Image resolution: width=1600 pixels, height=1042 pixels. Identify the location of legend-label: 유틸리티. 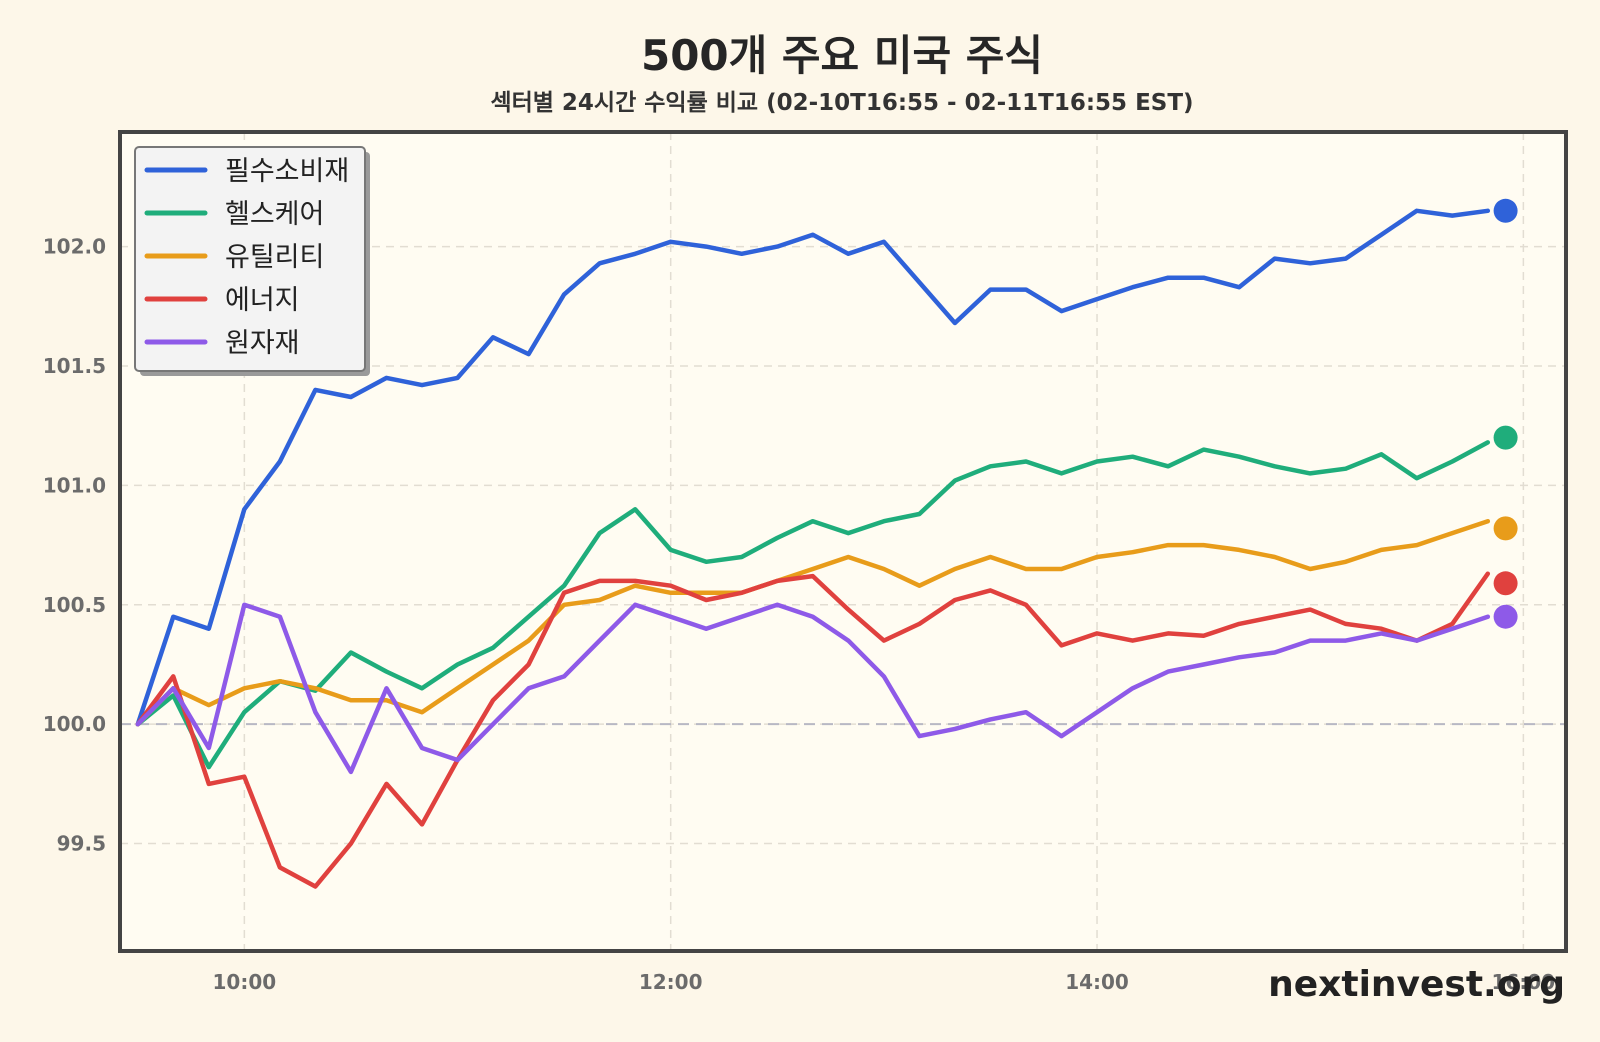
(274, 257).